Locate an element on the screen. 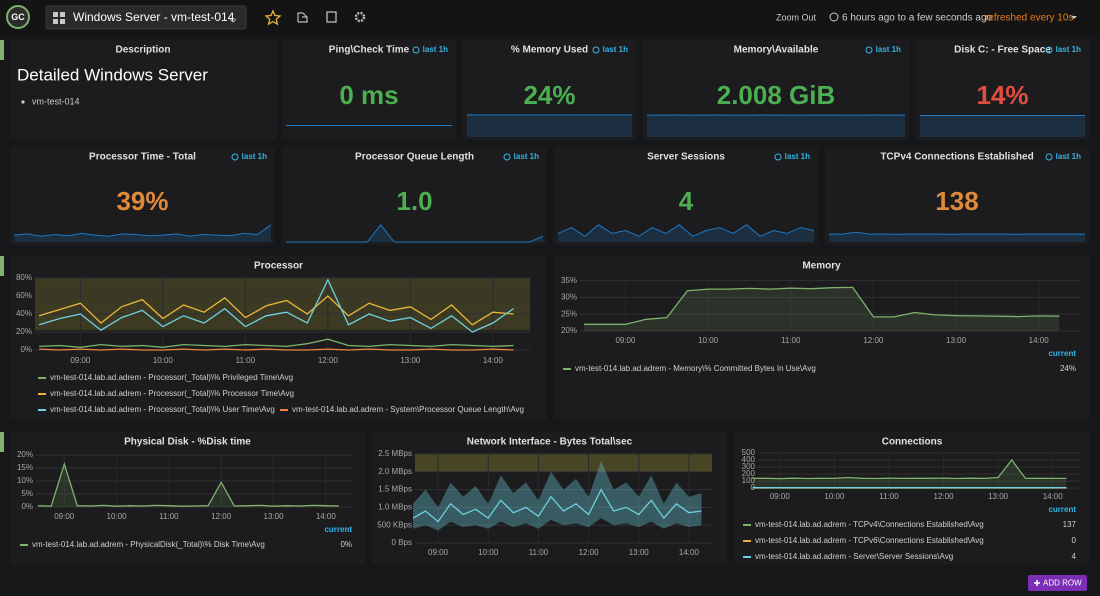 The width and height of the screenshot is (1100, 596). panel-title: Processor Queue Length is located at coordinates (414, 157).